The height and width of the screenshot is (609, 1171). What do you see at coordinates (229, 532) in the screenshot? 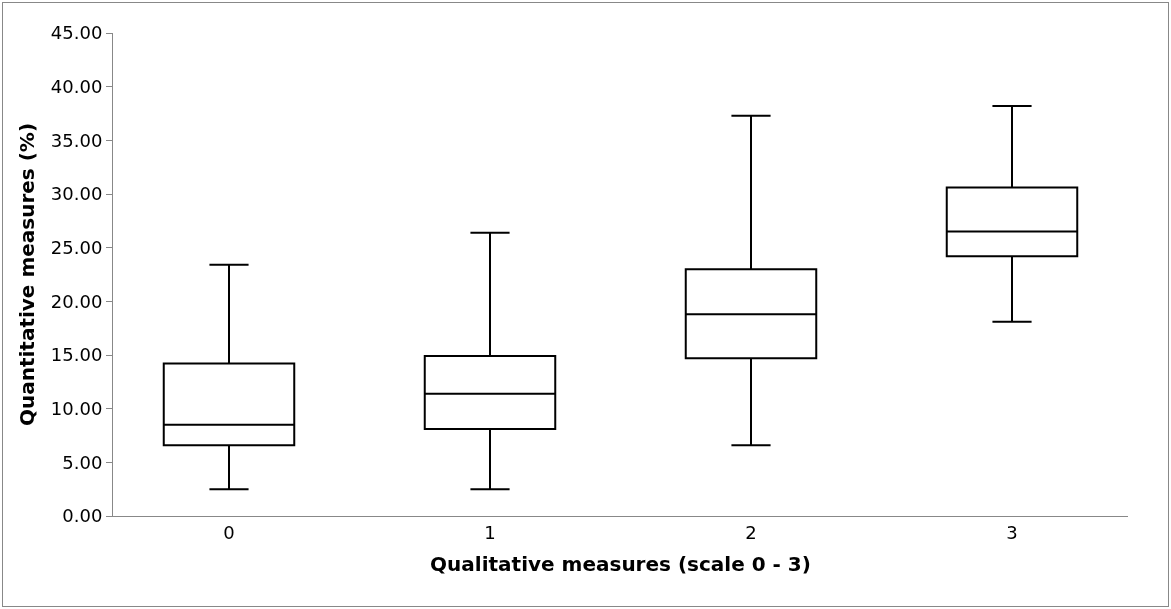
I see `x-tick-label: 0` at bounding box center [229, 532].